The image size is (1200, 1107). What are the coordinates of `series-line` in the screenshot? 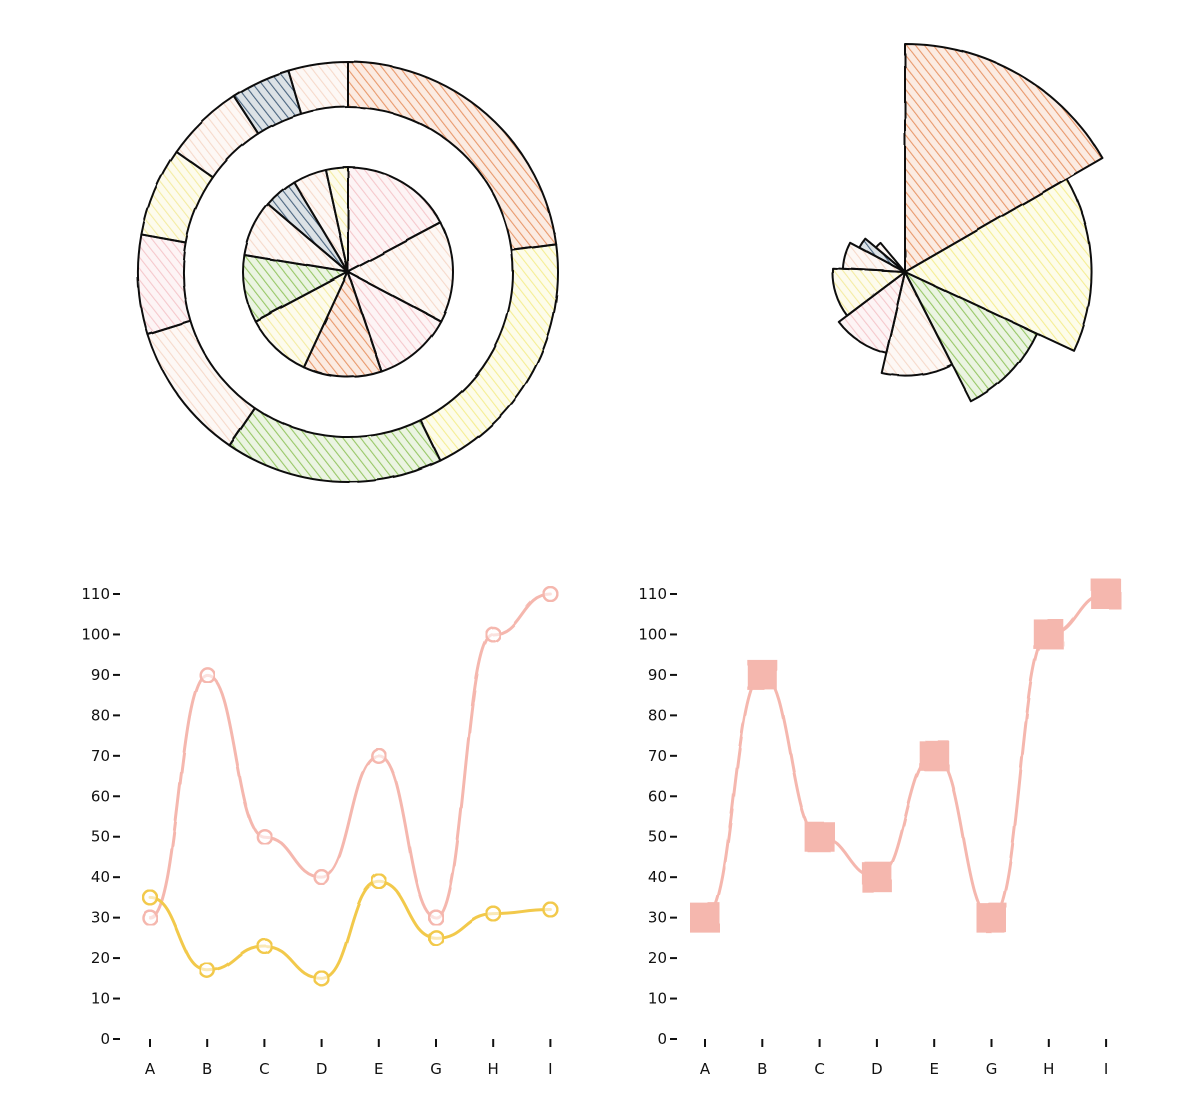 It's located at (350, 756).